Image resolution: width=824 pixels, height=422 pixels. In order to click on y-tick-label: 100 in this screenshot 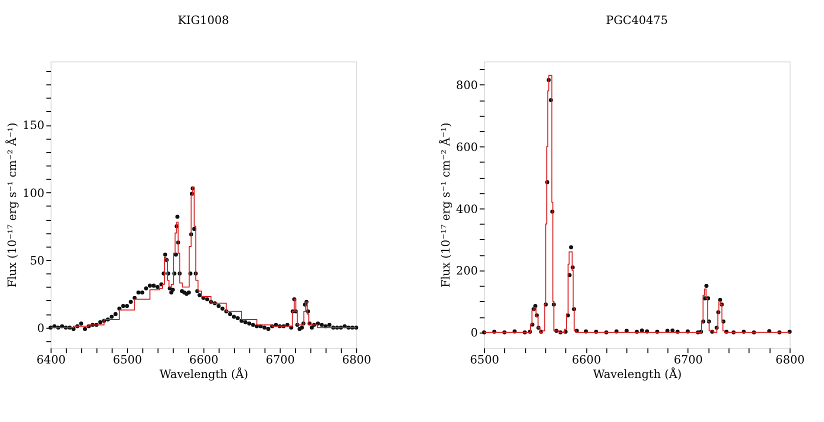, I will do `click(33, 193)`.